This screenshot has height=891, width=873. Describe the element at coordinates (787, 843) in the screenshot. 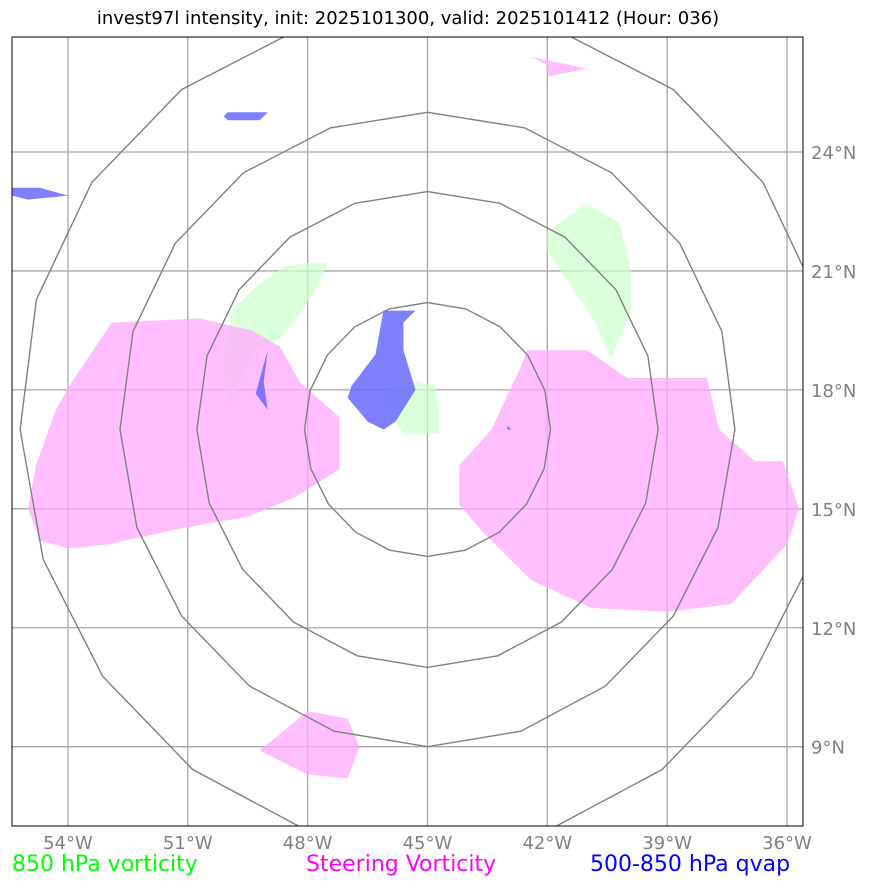

I see `x-tick-label: 36°W` at that location.